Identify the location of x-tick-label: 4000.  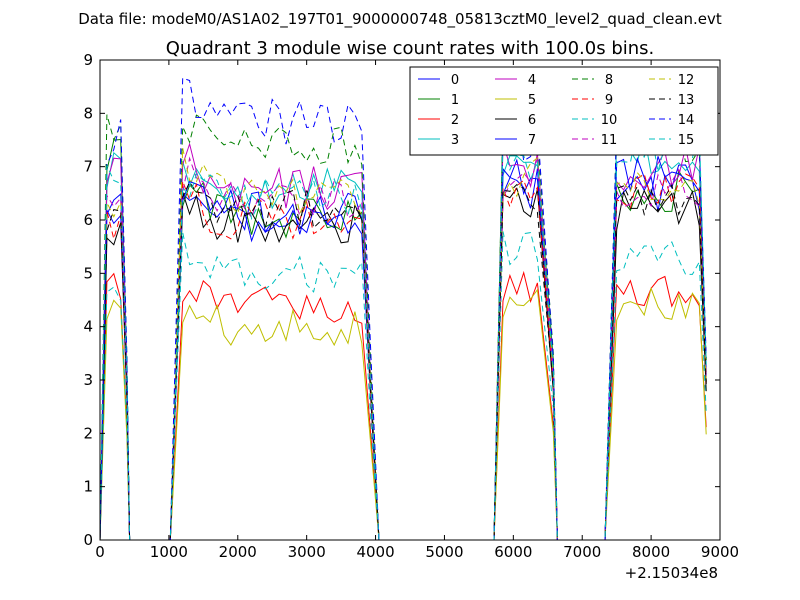
(375, 552).